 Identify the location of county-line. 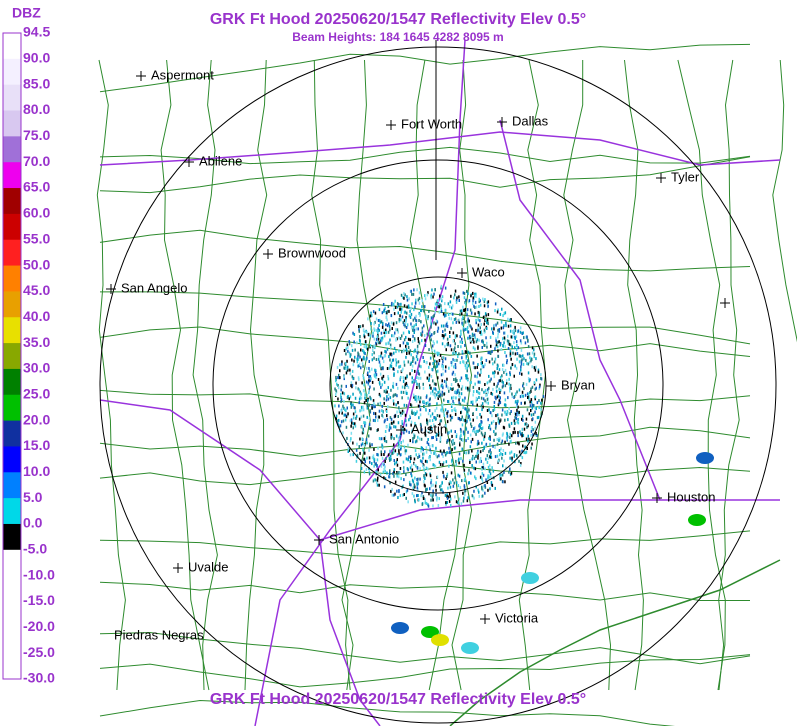
(425, 544).